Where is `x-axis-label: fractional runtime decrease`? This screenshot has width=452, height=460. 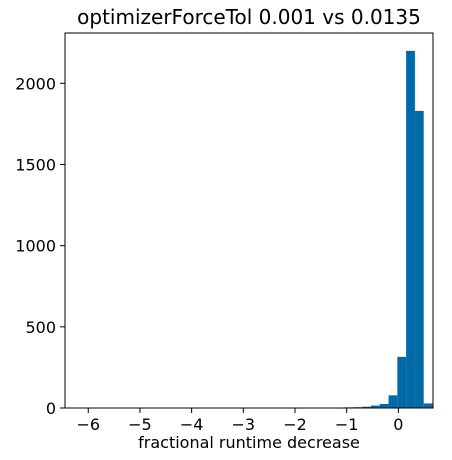 x-axis-label: fractional runtime decrease is located at coordinates (249, 442).